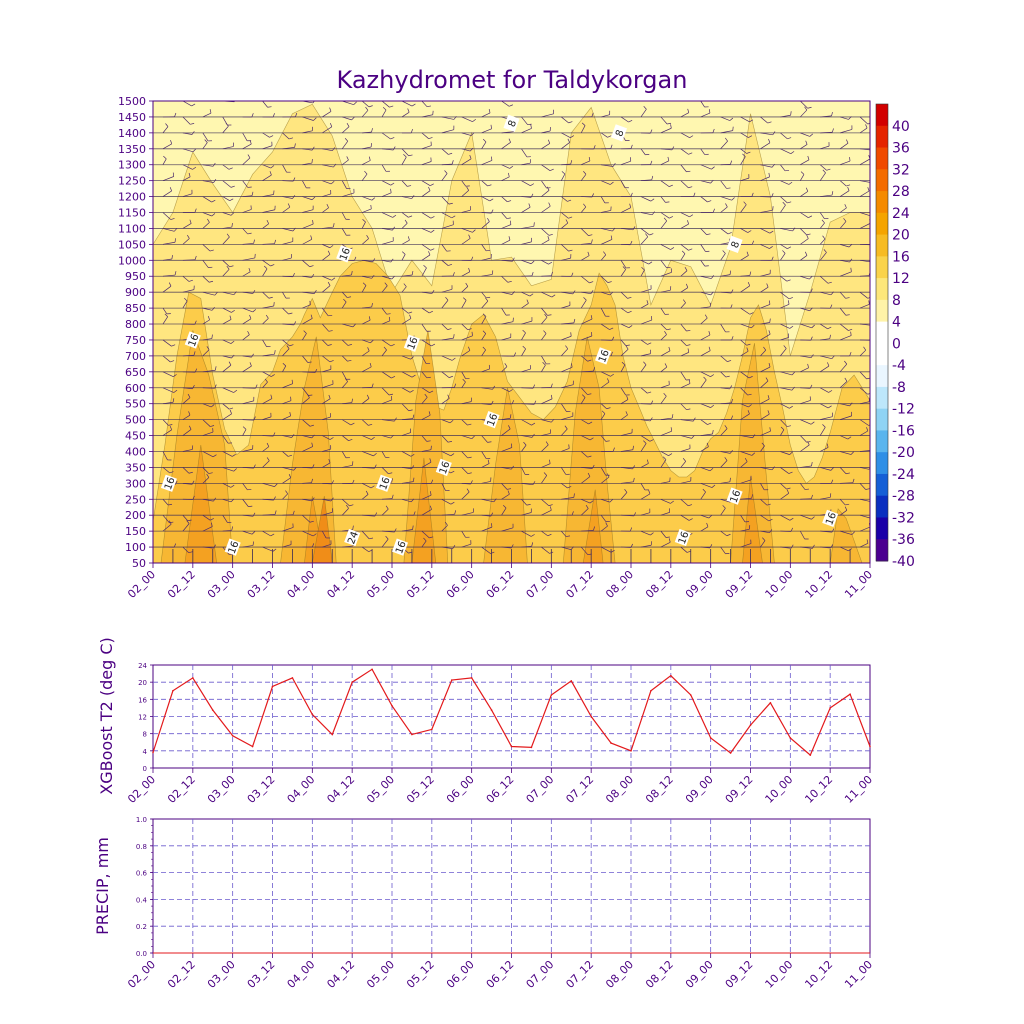 This screenshot has width=1024, height=1024. What do you see at coordinates (102, 886) in the screenshot?
I see `precip-ylabel: PRECIP, mm` at bounding box center [102, 886].